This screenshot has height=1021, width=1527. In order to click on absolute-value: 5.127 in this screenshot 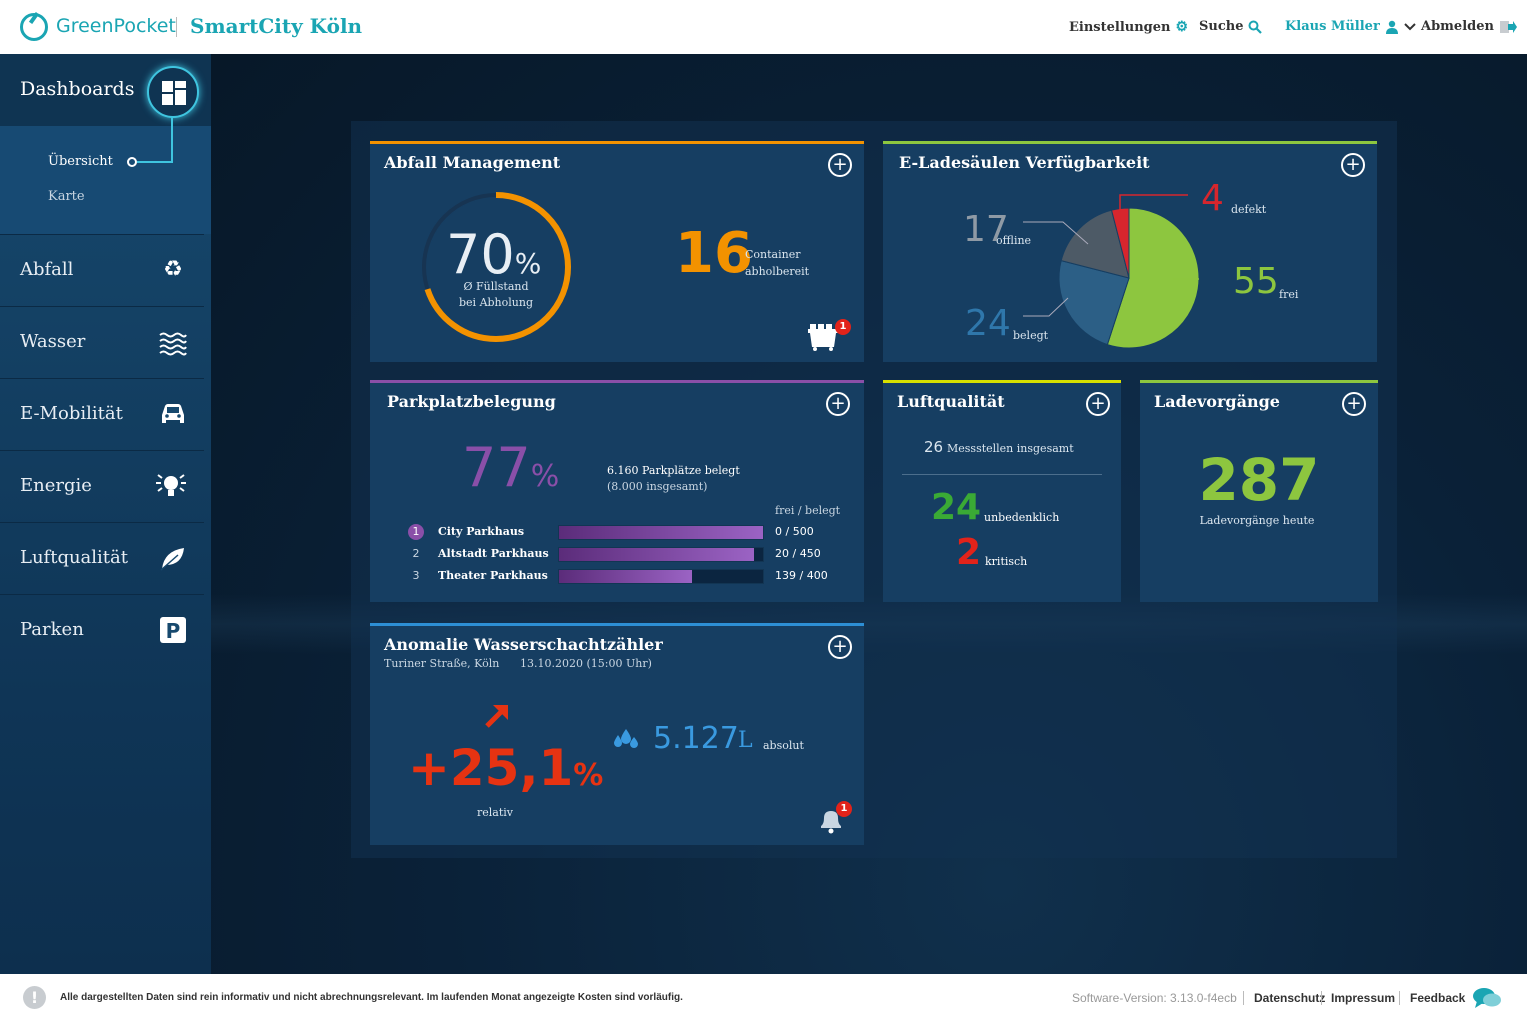, I will do `click(696, 738)`.